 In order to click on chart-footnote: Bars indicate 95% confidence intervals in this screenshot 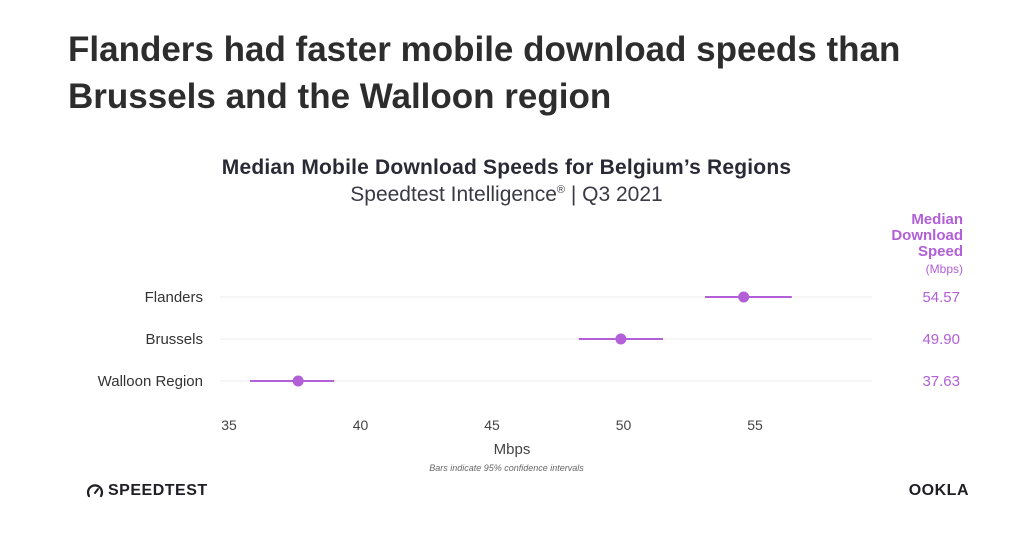, I will do `click(506, 468)`.